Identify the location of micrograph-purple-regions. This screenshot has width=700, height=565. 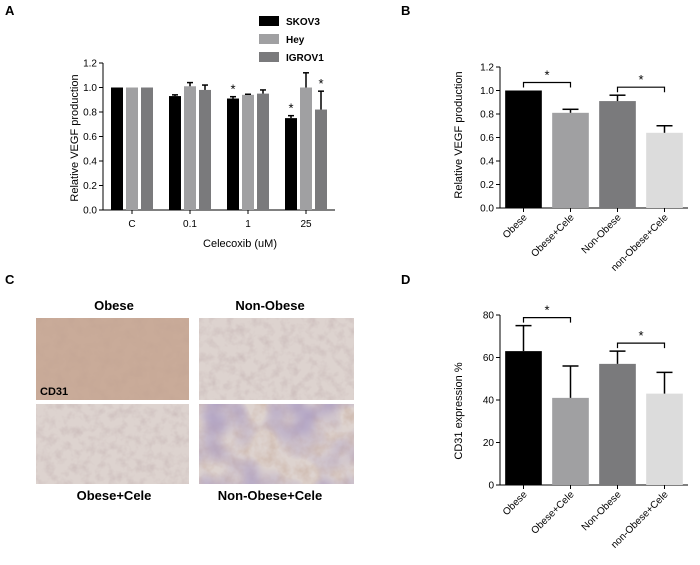
(276, 444).